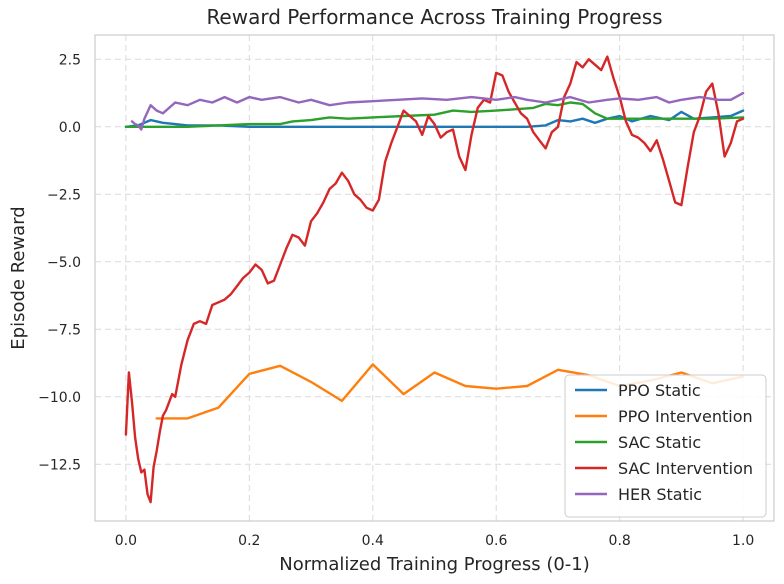  Describe the element at coordinates (434, 115) in the screenshot. I see `series-line-sac-static` at that location.